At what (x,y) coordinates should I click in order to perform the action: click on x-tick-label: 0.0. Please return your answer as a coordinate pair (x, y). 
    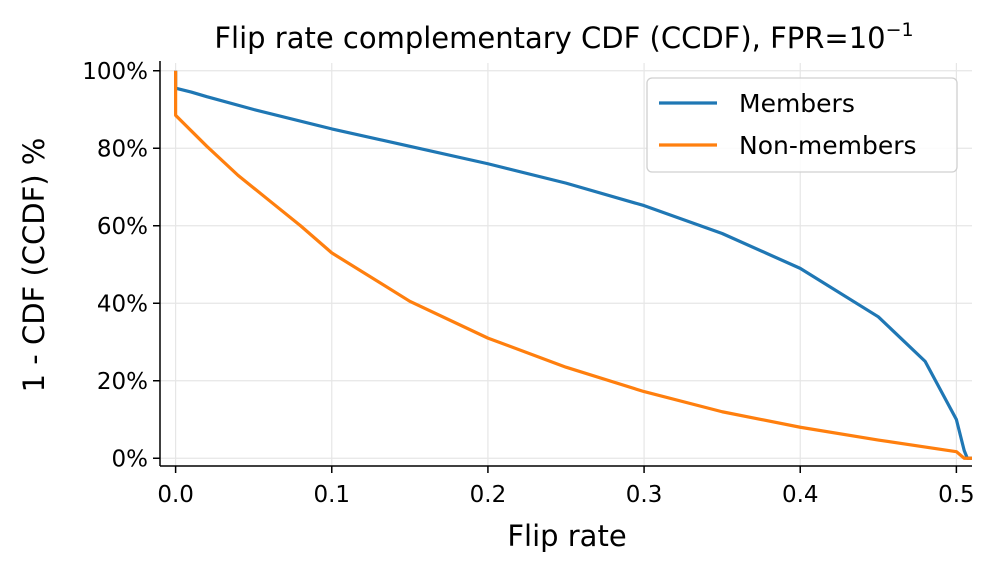
    Looking at the image, I should click on (175, 495).